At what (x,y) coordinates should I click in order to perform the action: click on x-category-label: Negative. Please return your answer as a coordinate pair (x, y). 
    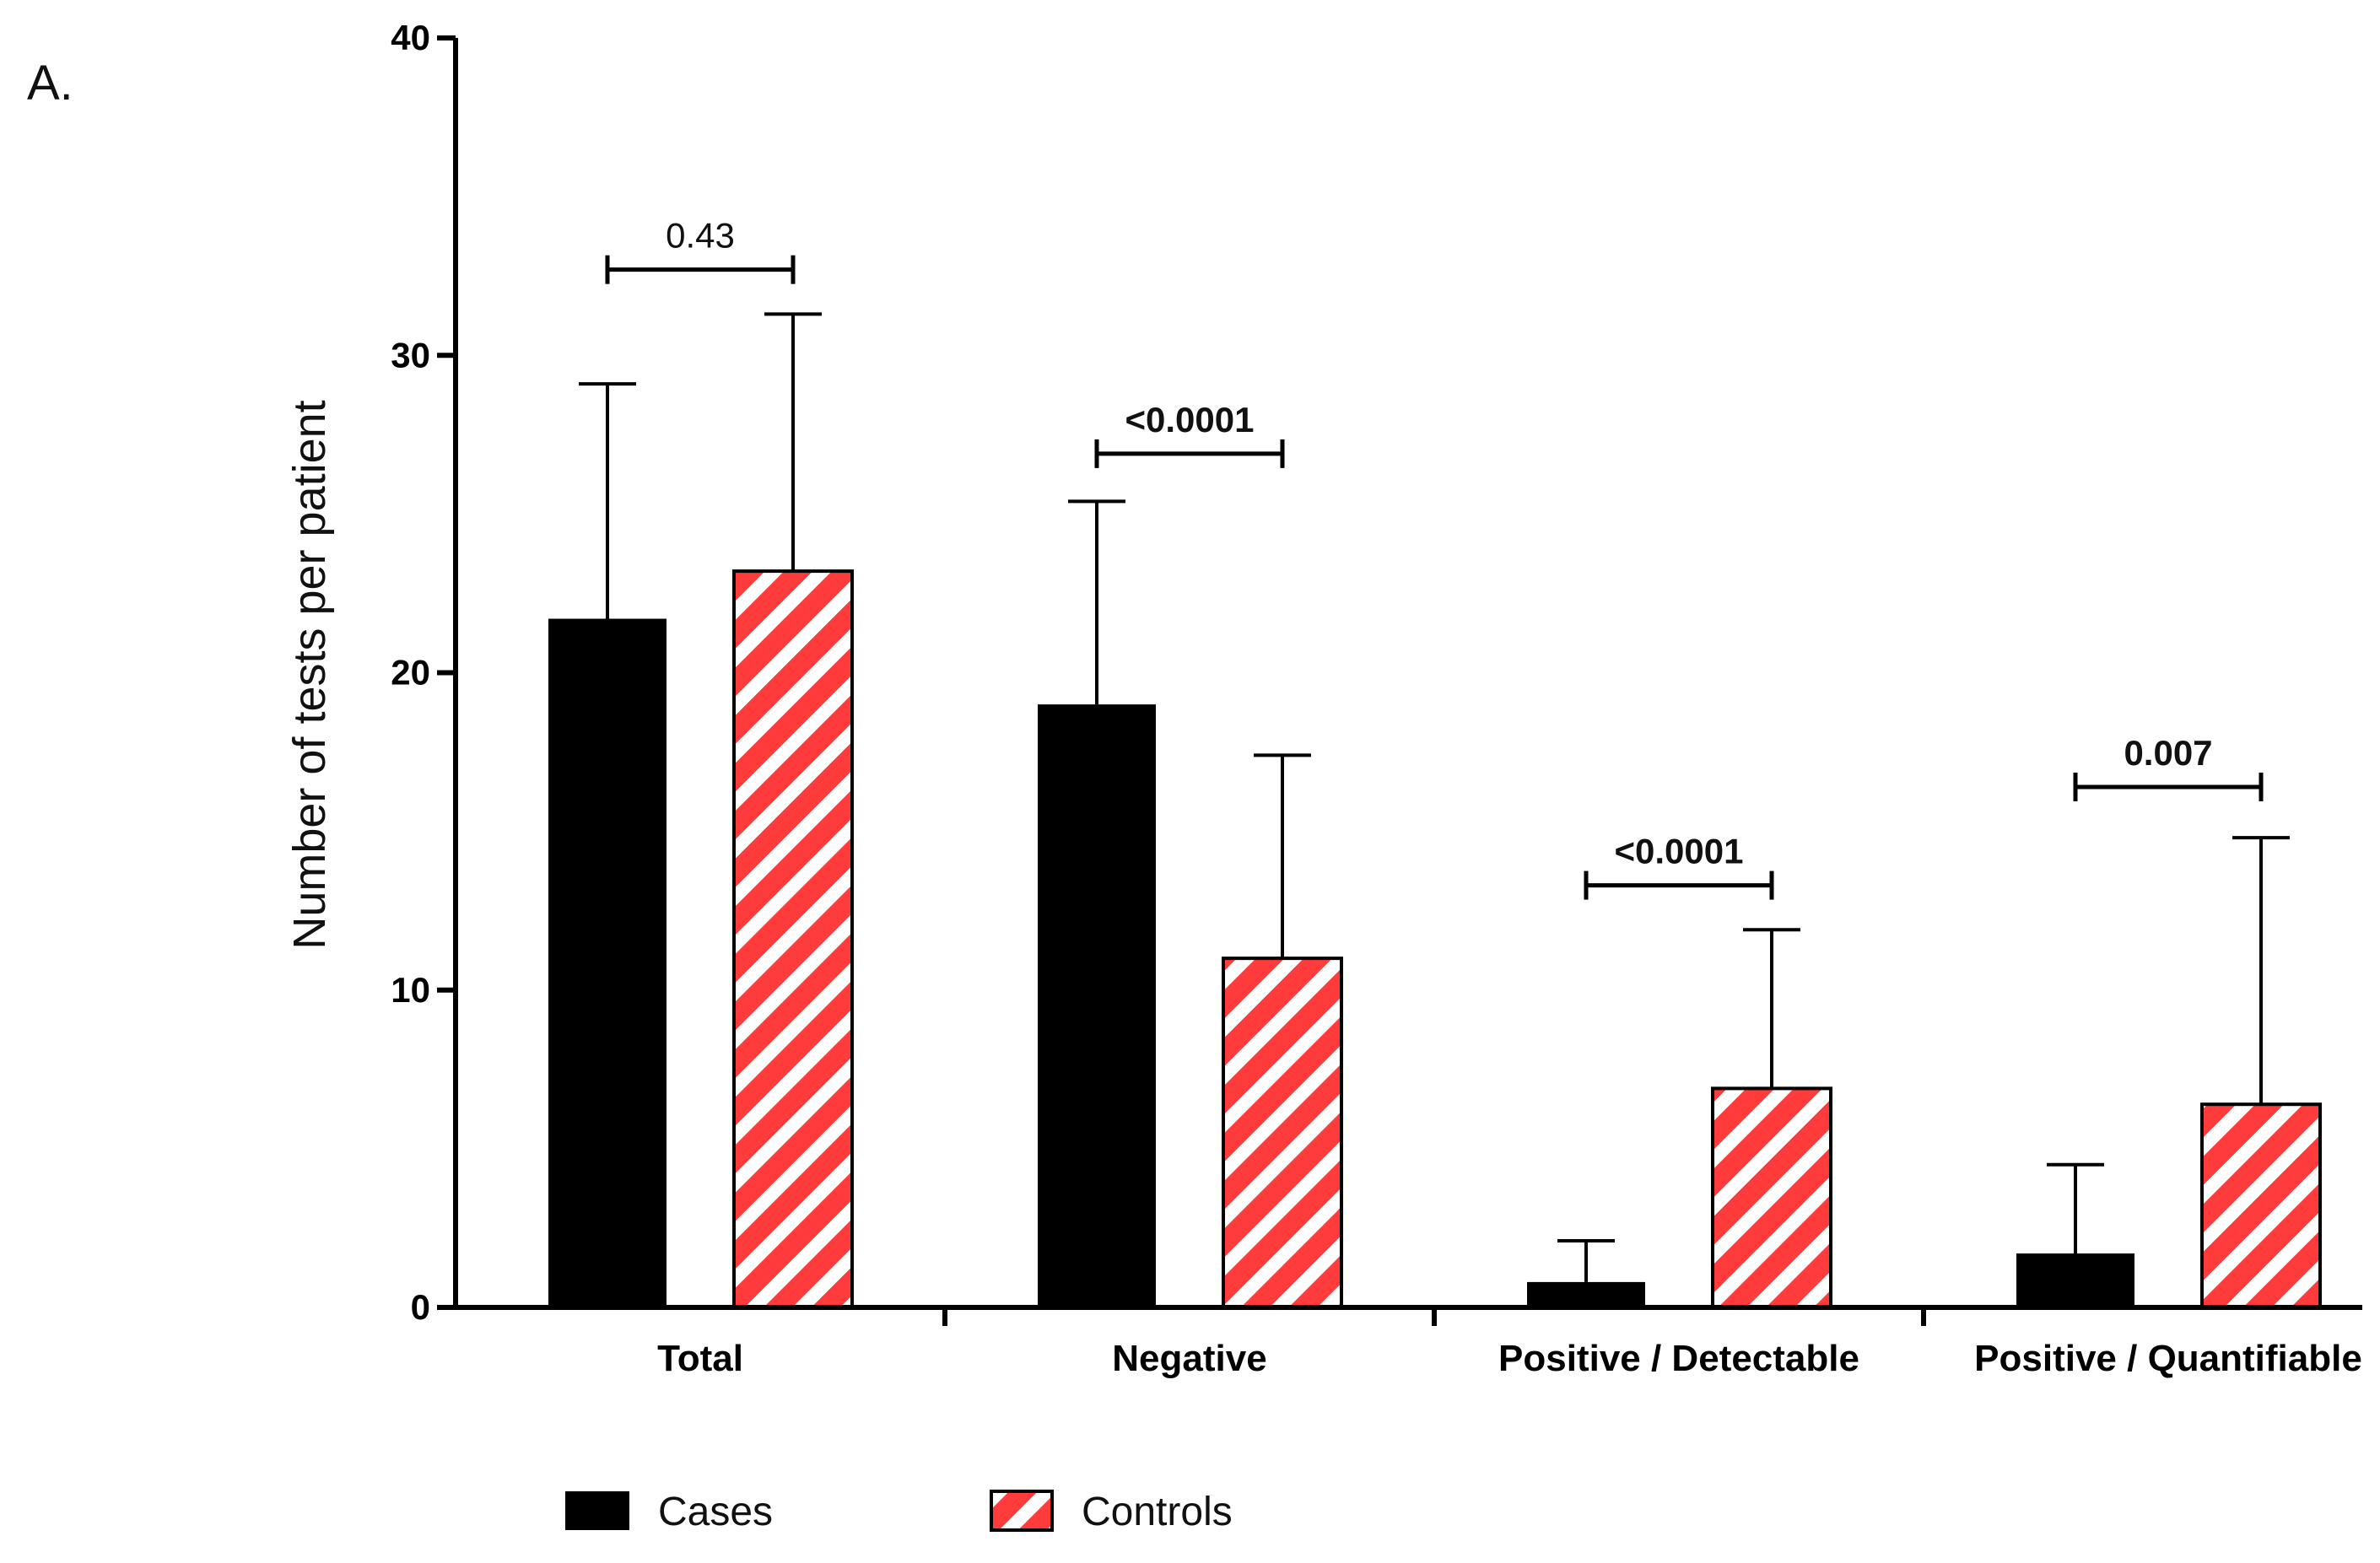
    Looking at the image, I should click on (1189, 1358).